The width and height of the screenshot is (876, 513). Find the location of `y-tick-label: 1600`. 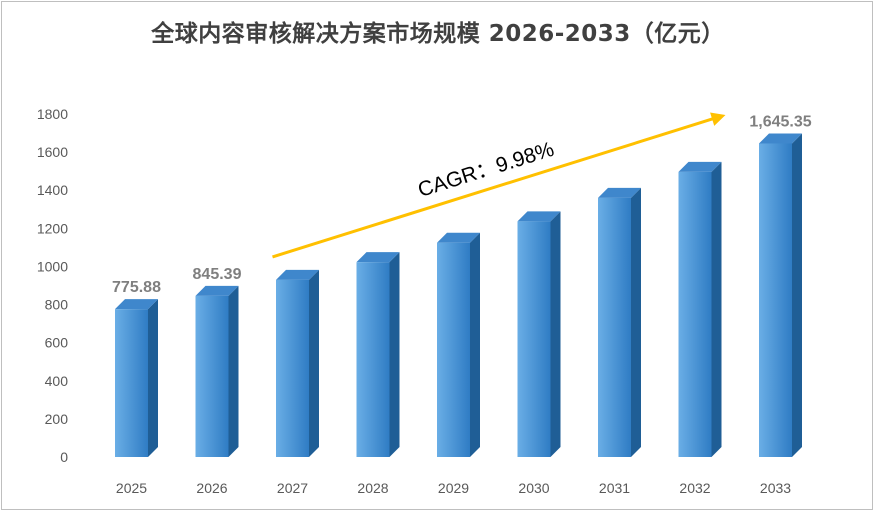

y-tick-label: 1600 is located at coordinates (52, 152).